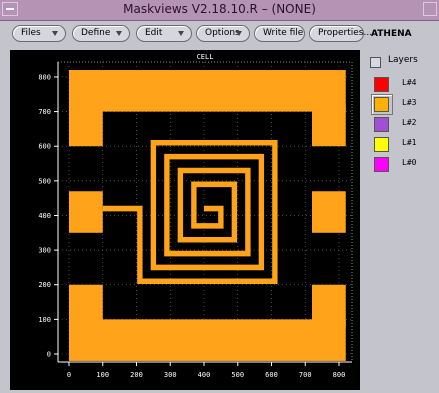 This screenshot has width=439, height=393. What do you see at coordinates (205, 57) in the screenshot?
I see `plot-title: CELL` at bounding box center [205, 57].